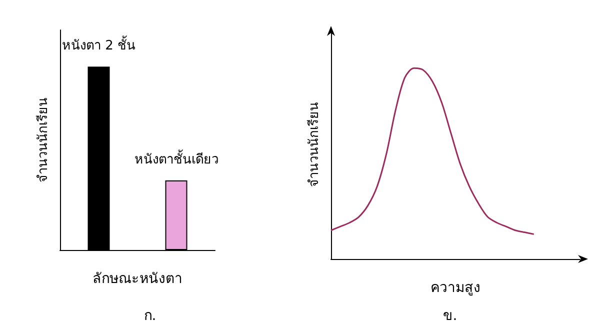 The height and width of the screenshot is (327, 600). I want to click on text: ก., so click(150, 316).